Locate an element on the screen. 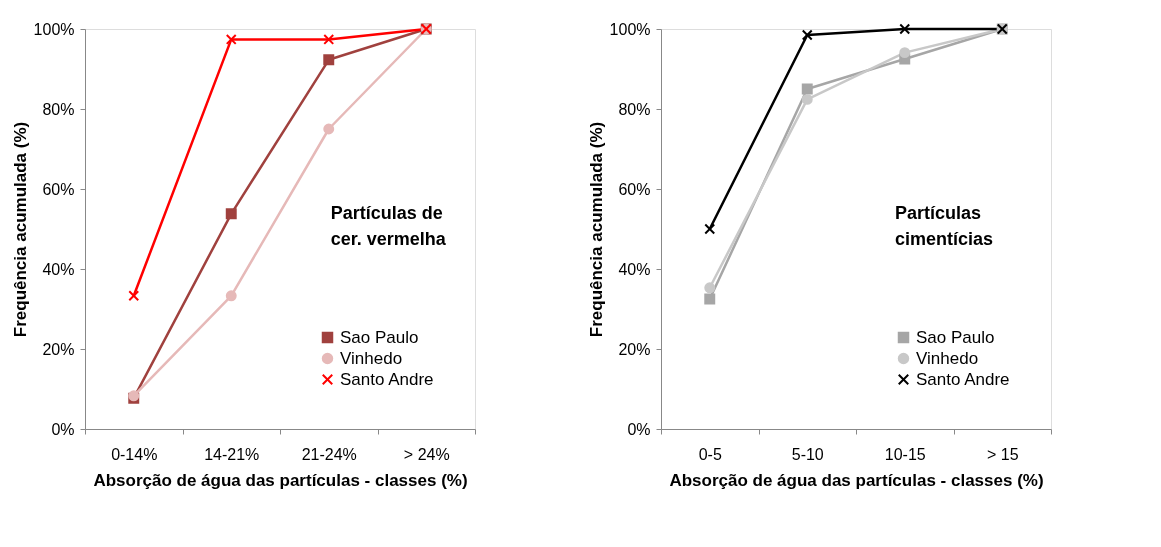 The height and width of the screenshot is (547, 1161). annotation: Partículas de cer. vermelha is located at coordinates (388, 226).